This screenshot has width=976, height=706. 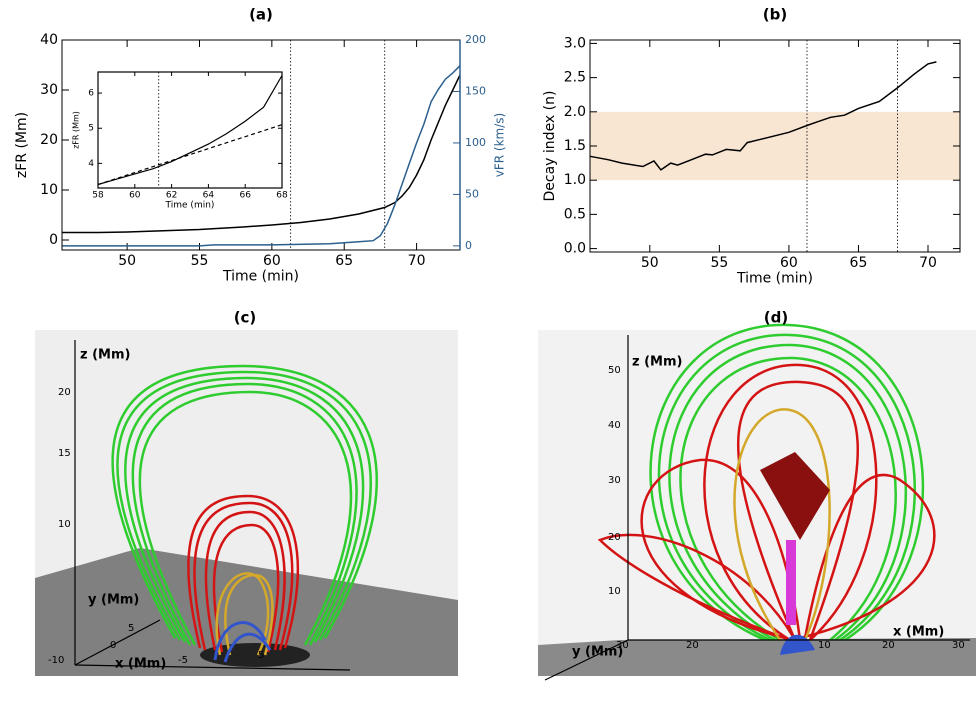 What do you see at coordinates (171, 196) in the screenshot?
I see `x-tick-label: 62` at bounding box center [171, 196].